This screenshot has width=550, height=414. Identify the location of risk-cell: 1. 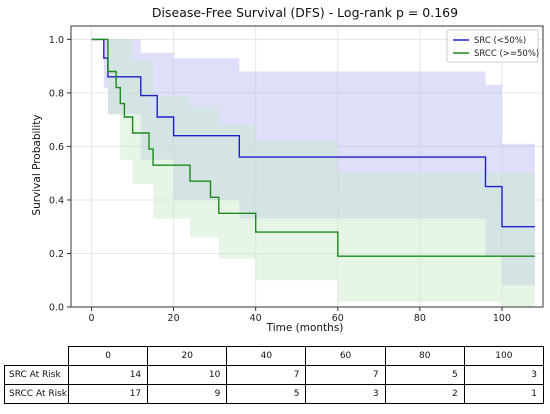
(504, 394).